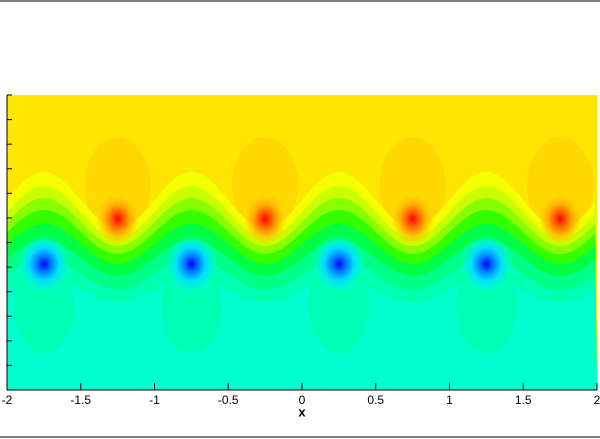 This screenshot has width=600, height=439. What do you see at coordinates (302, 411) in the screenshot?
I see `x-axis-label: x` at bounding box center [302, 411].